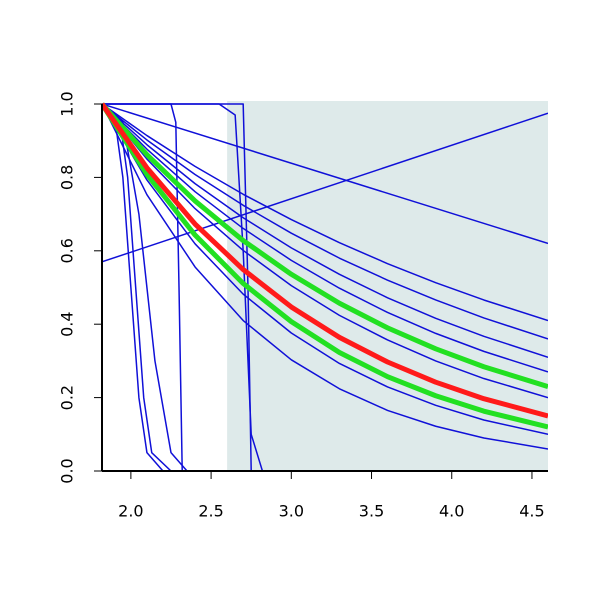 The image size is (600, 600). What do you see at coordinates (67, 177) in the screenshot?
I see `y-tick-label: 0.8` at bounding box center [67, 177].